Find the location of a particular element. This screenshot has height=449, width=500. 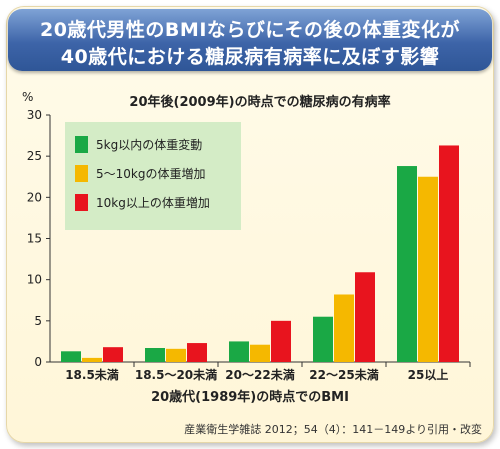

y-tick-label: 30 is located at coordinates (34, 115).